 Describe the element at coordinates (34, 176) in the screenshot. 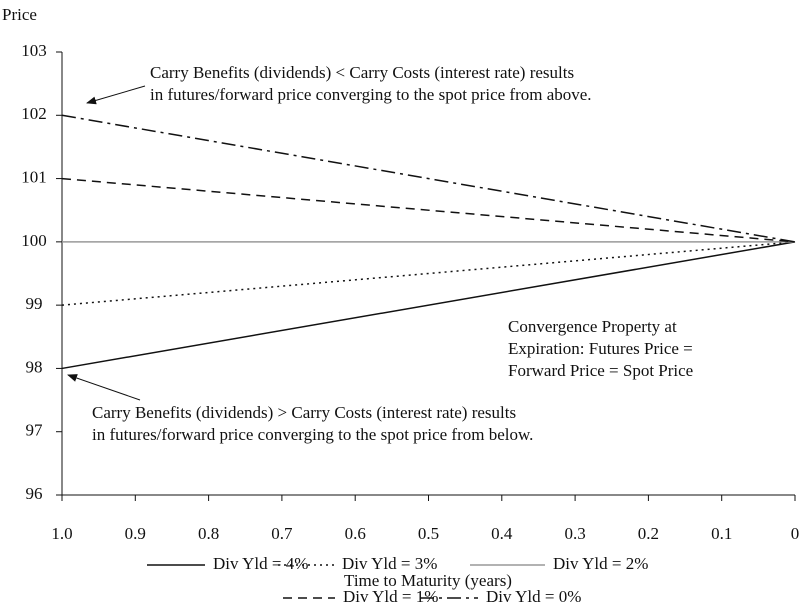

I see `y-tick-label: 101` at that location.